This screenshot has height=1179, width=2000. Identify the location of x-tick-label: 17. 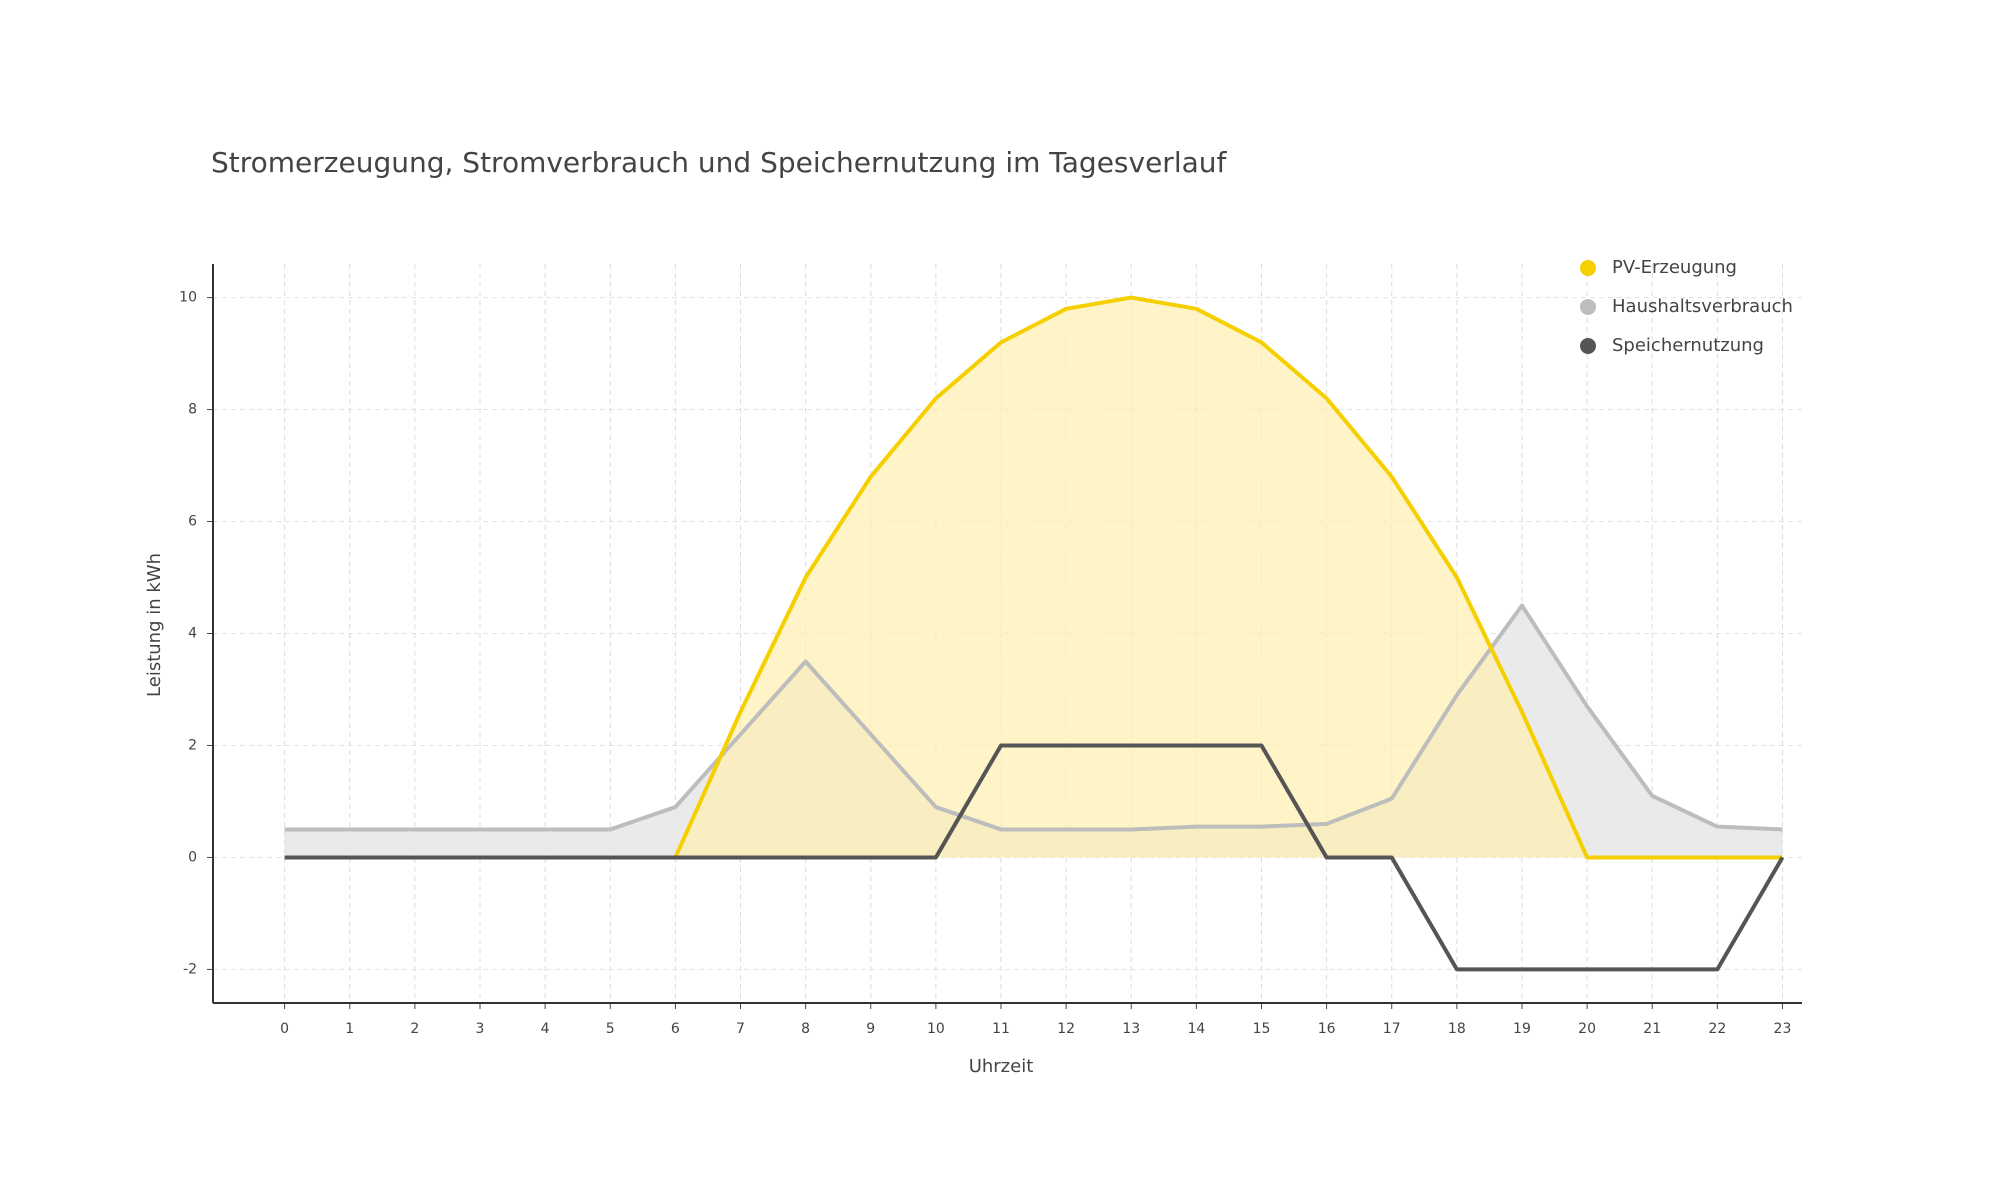
(1392, 1029).